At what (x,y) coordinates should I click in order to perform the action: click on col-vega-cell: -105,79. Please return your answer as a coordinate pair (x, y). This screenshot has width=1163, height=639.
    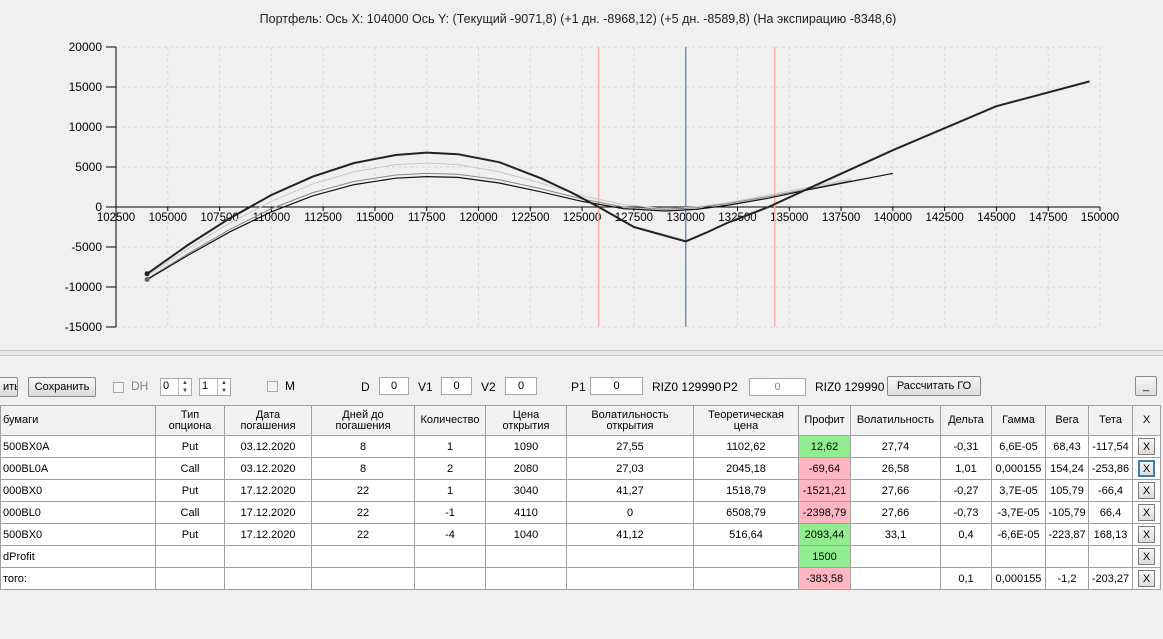
    Looking at the image, I should click on (1067, 512).